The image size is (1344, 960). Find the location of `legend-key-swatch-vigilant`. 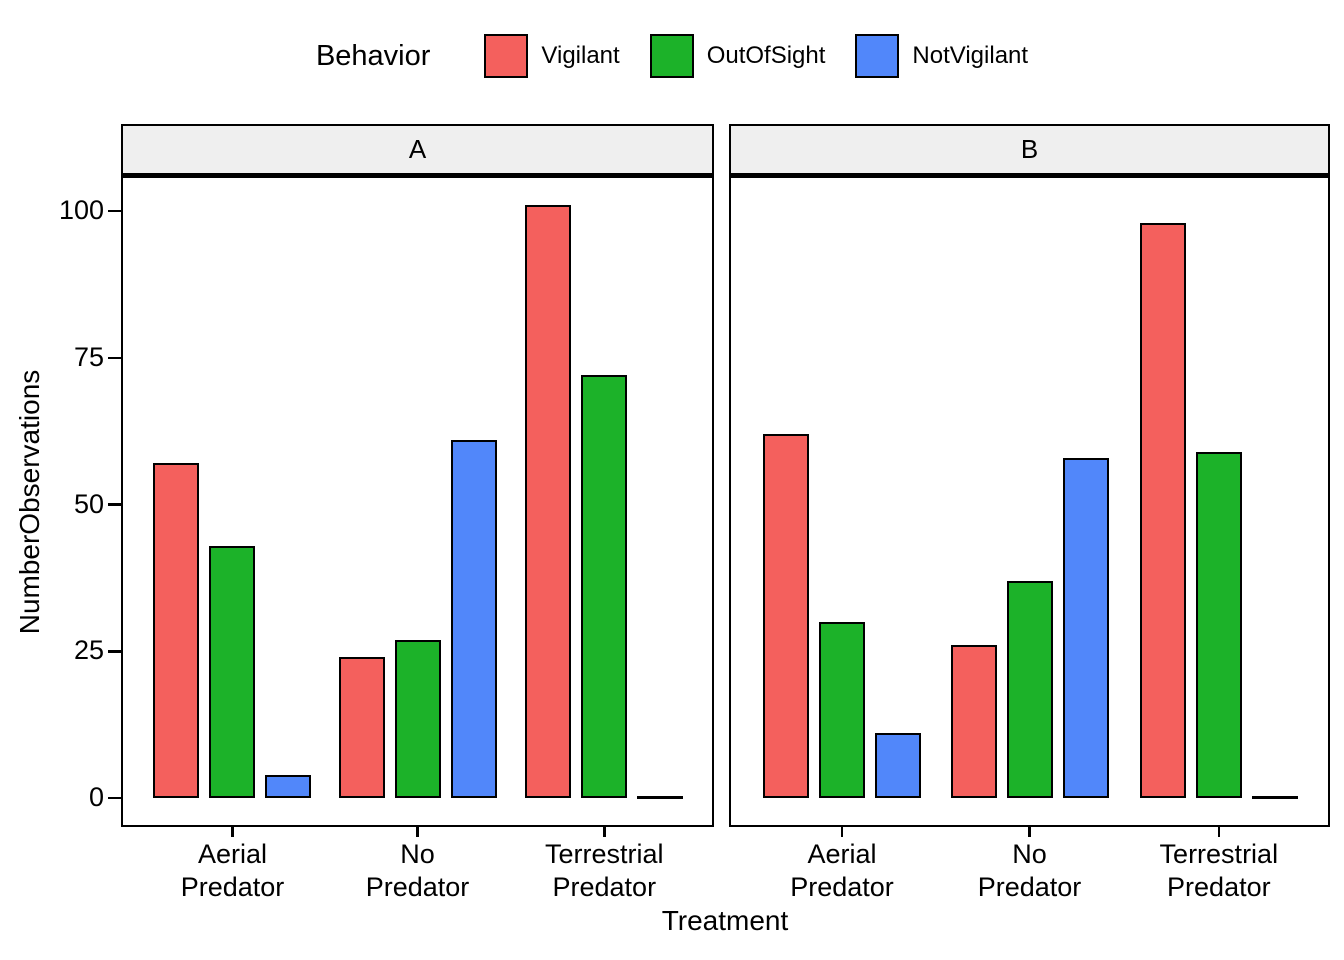

legend-key-swatch-vigilant is located at coordinates (506, 56).